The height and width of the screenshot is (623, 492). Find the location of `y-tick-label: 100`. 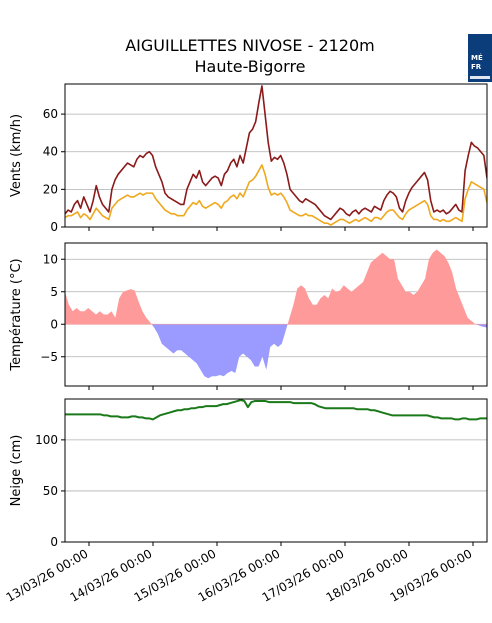

y-tick-label: 100 is located at coordinates (46, 440).